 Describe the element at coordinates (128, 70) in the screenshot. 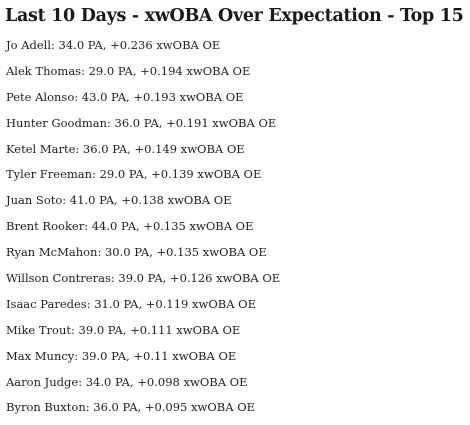

I see `list-item: Alek Thomas: 29.0 PA, +0.194 xwOBA OE` at that location.